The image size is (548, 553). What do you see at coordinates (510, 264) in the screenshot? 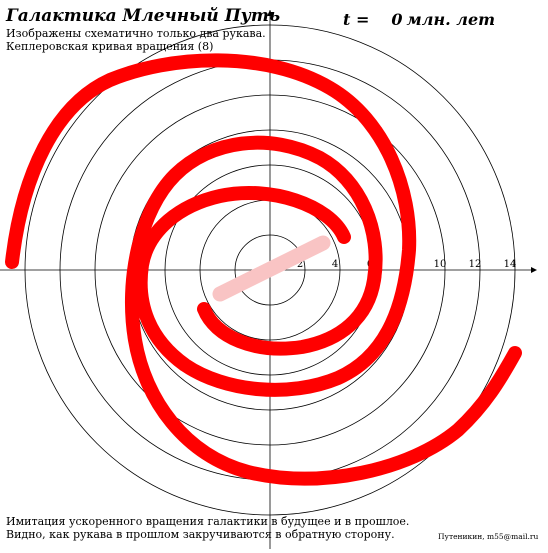
I see `radius-label-14: 14` at bounding box center [510, 264].